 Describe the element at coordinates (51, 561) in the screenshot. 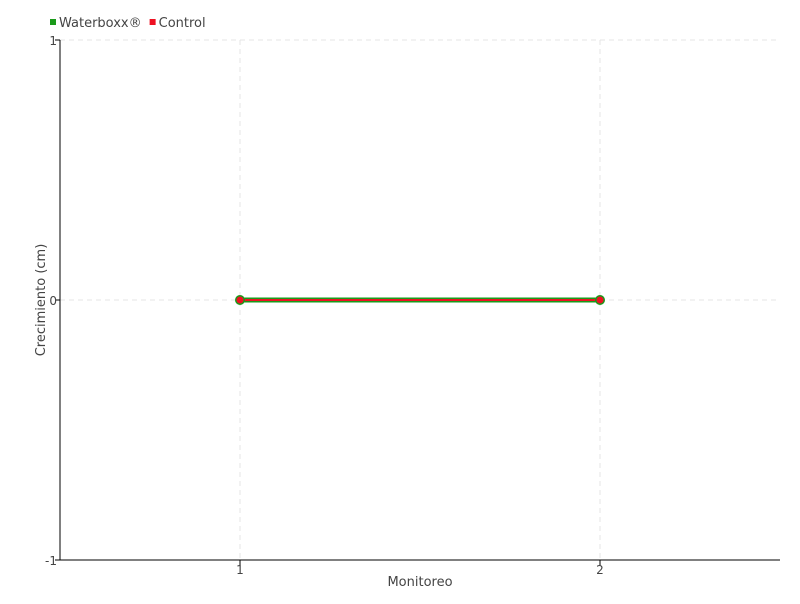

I see `y-tick-label: -1` at that location.